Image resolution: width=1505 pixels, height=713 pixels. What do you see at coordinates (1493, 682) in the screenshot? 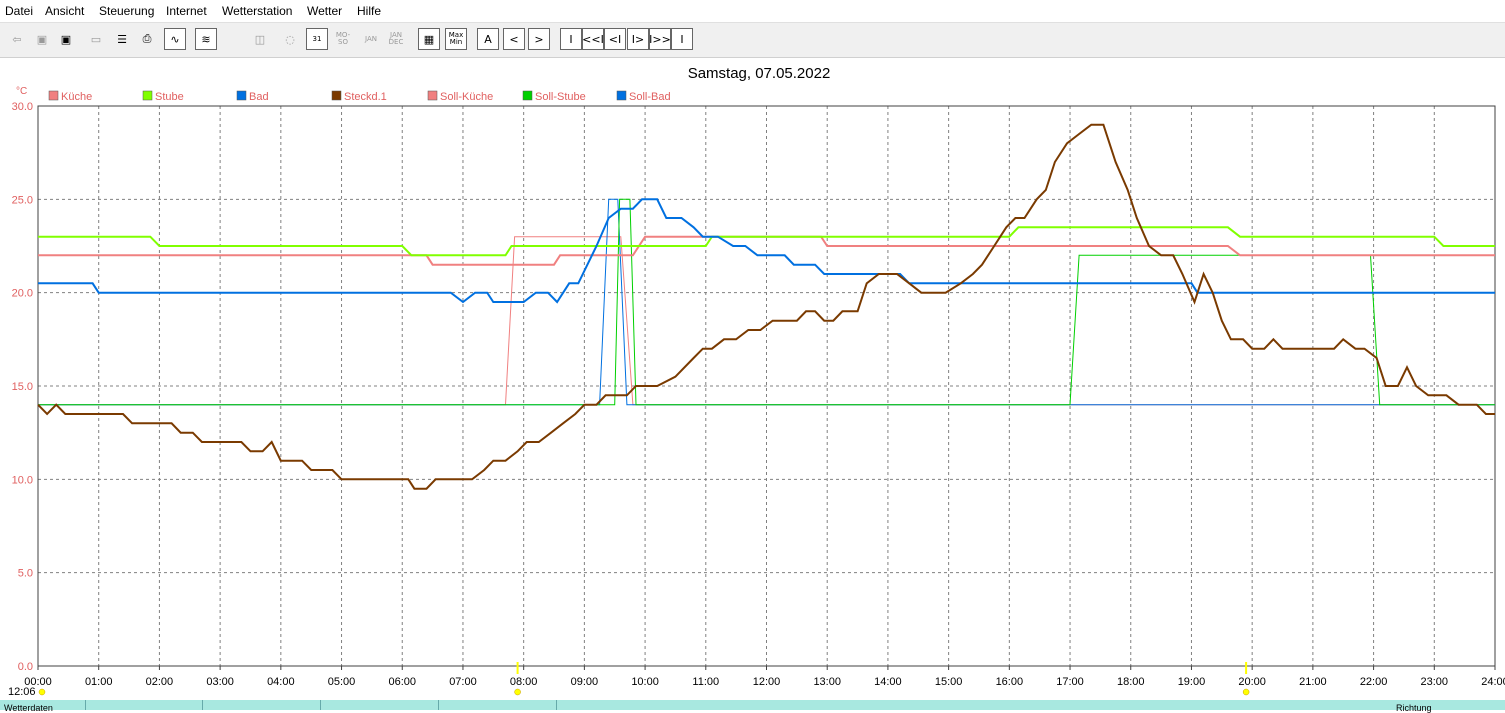
I see `x-tick-label: 24:00` at bounding box center [1493, 682].